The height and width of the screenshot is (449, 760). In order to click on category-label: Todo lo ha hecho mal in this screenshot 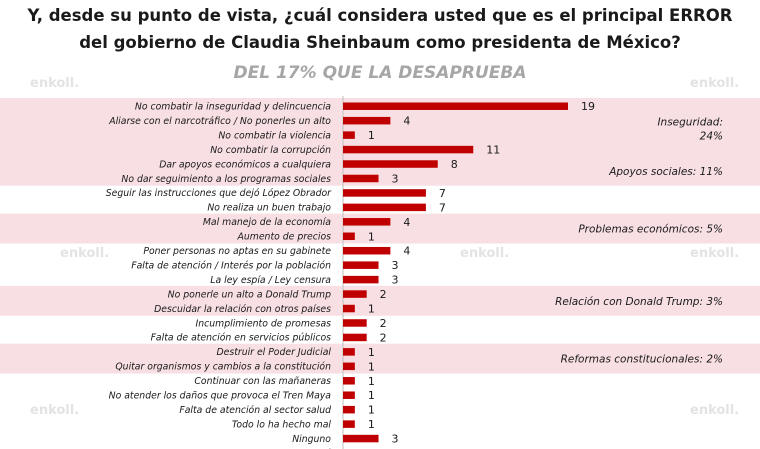, I will do `click(282, 424)`.